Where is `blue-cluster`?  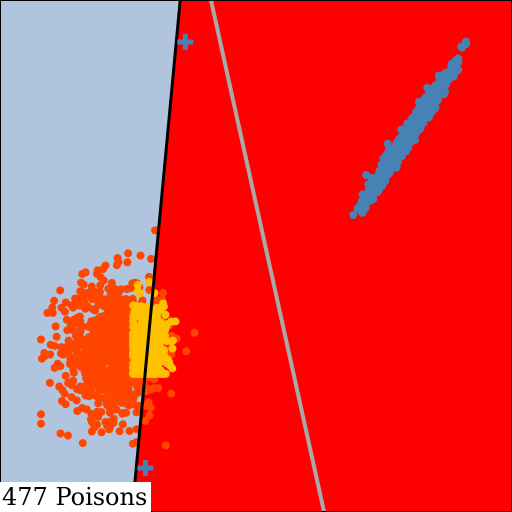 blue-cluster is located at coordinates (409, 128).